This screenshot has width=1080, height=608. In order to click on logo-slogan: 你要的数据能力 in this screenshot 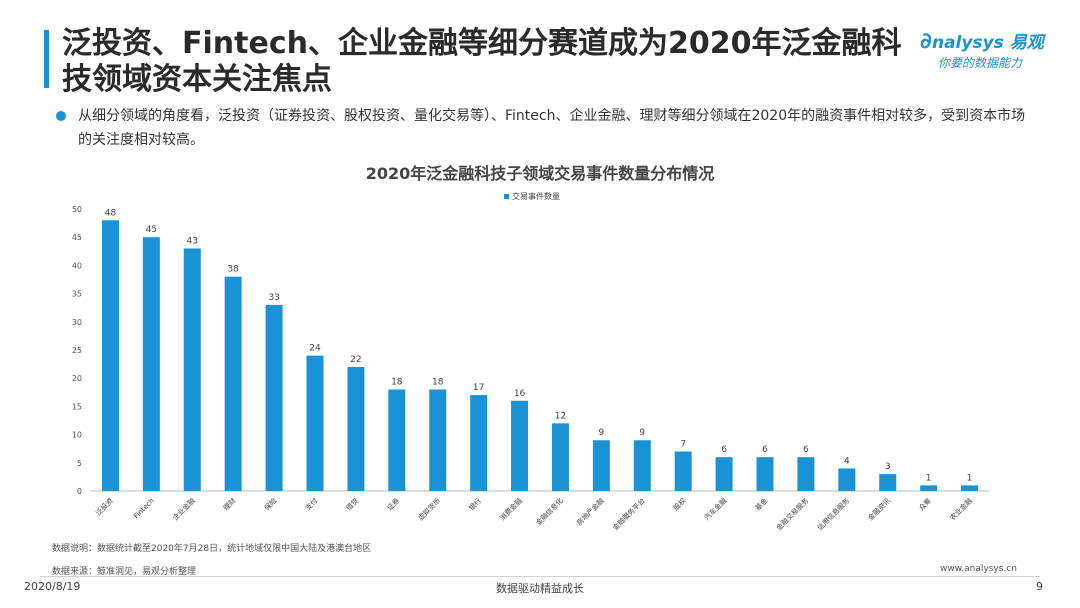, I will do `click(980, 63)`.